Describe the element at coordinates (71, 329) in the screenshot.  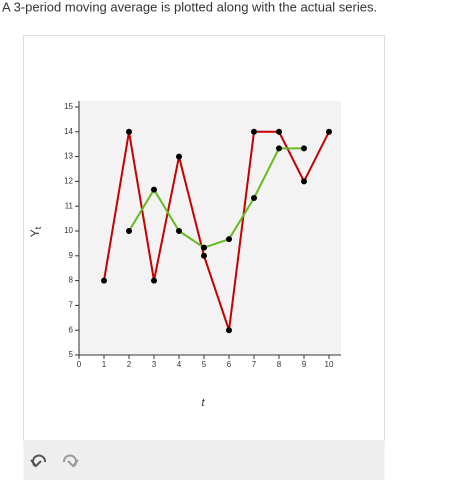
I see `y-tick-label: 6` at that location.